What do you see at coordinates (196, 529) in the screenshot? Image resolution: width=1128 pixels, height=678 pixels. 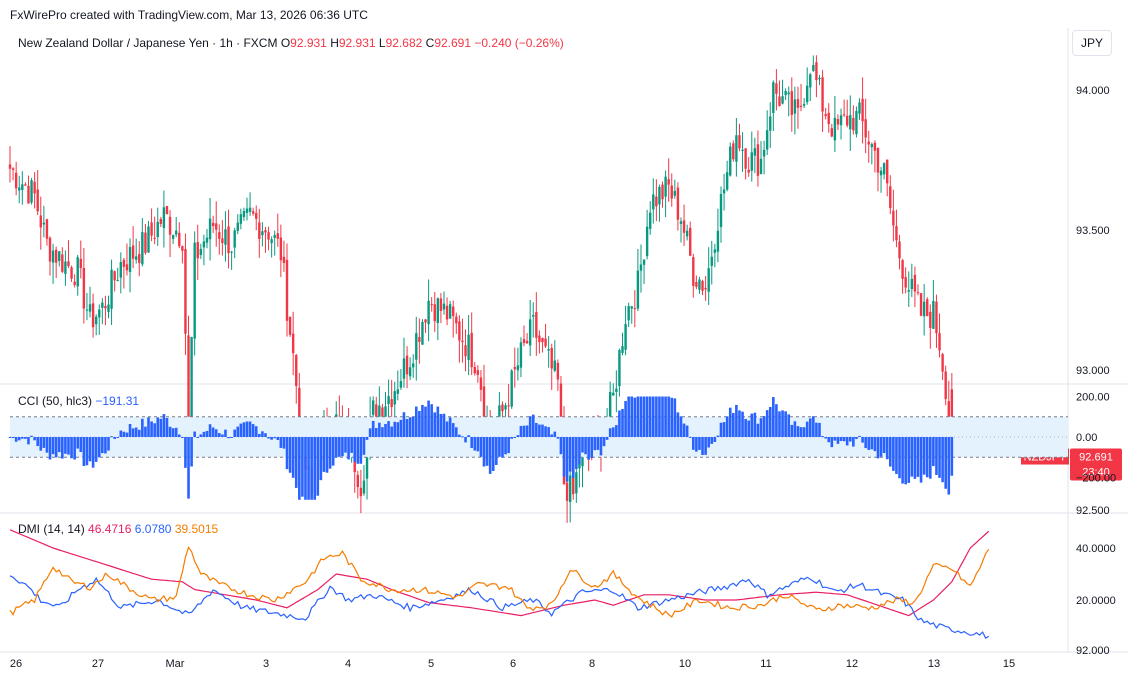 I see `minus-di-value: 39.5015` at bounding box center [196, 529].